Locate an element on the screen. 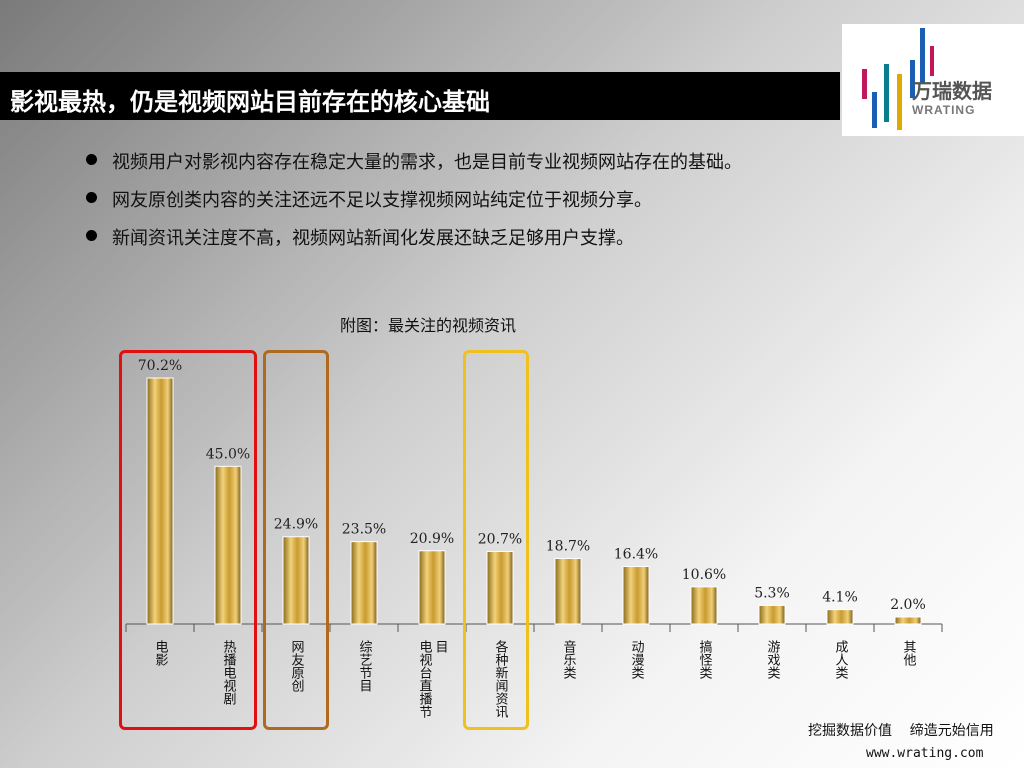 This screenshot has height=768, width=1024. bullet-item: 新闻资讯关注度不高，视频网站新闻化发展还缺乏足够用户支撑。 is located at coordinates (413, 243).